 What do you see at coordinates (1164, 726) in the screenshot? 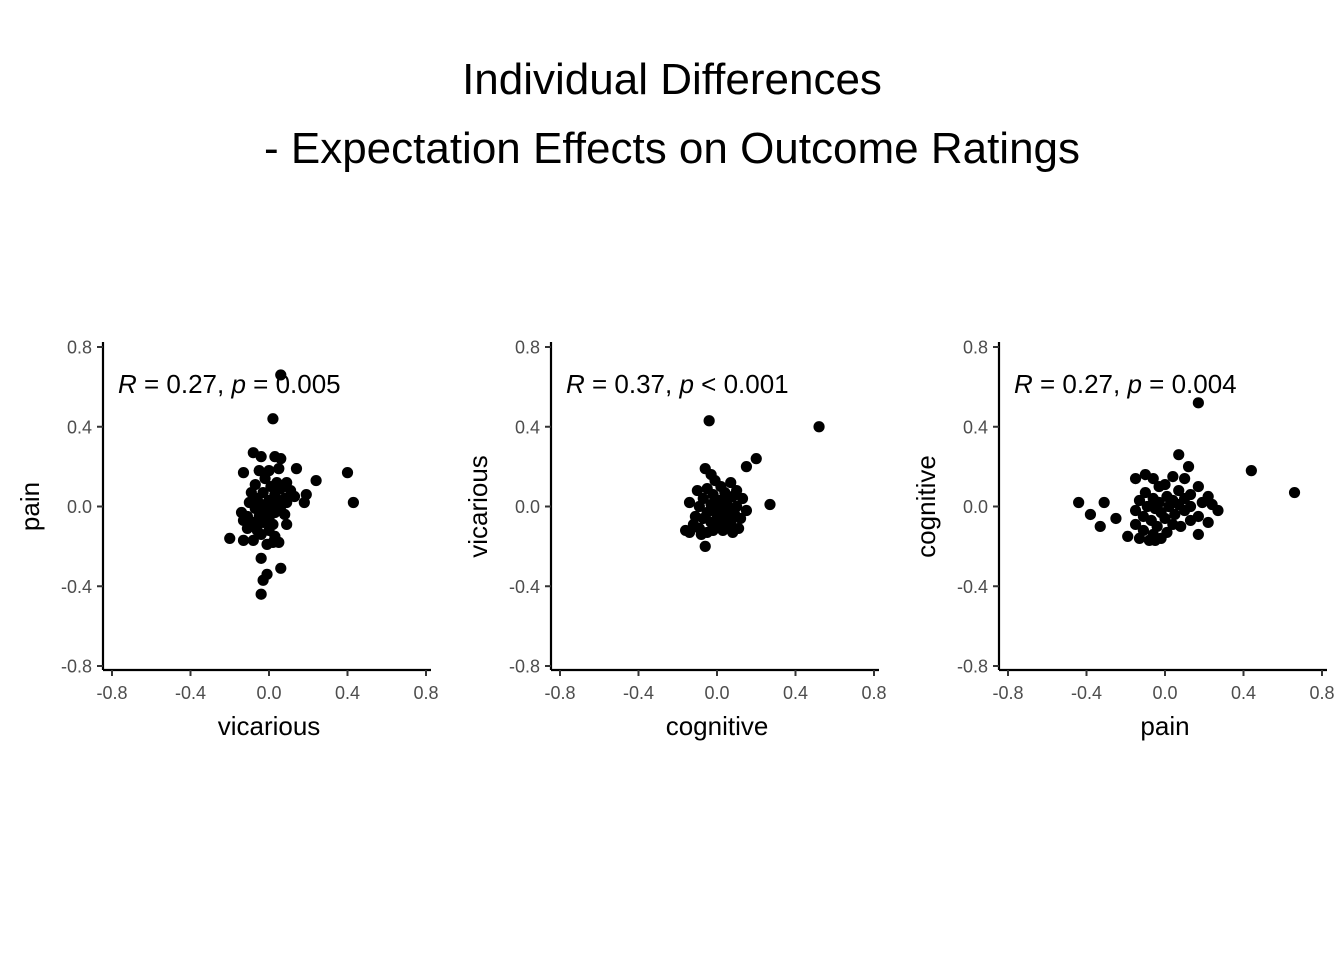
I see `x-axis-title: pain` at bounding box center [1164, 726].